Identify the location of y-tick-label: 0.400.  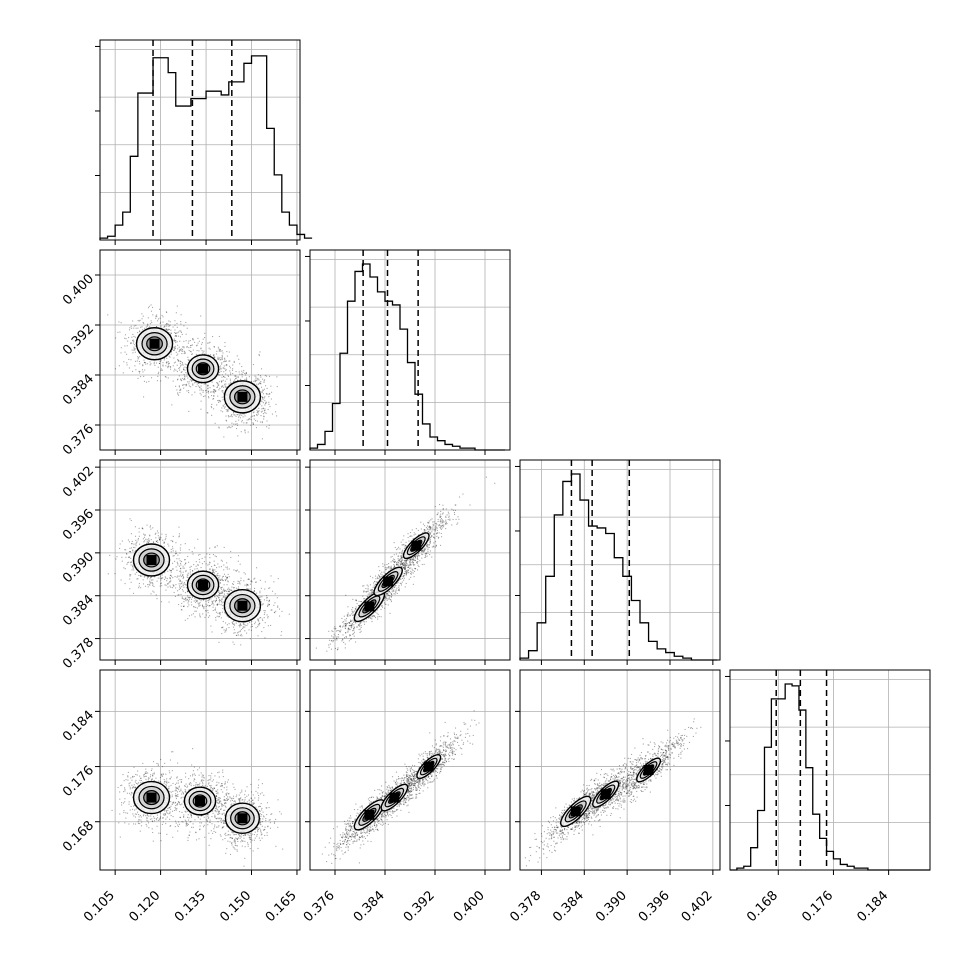
(78, 289).